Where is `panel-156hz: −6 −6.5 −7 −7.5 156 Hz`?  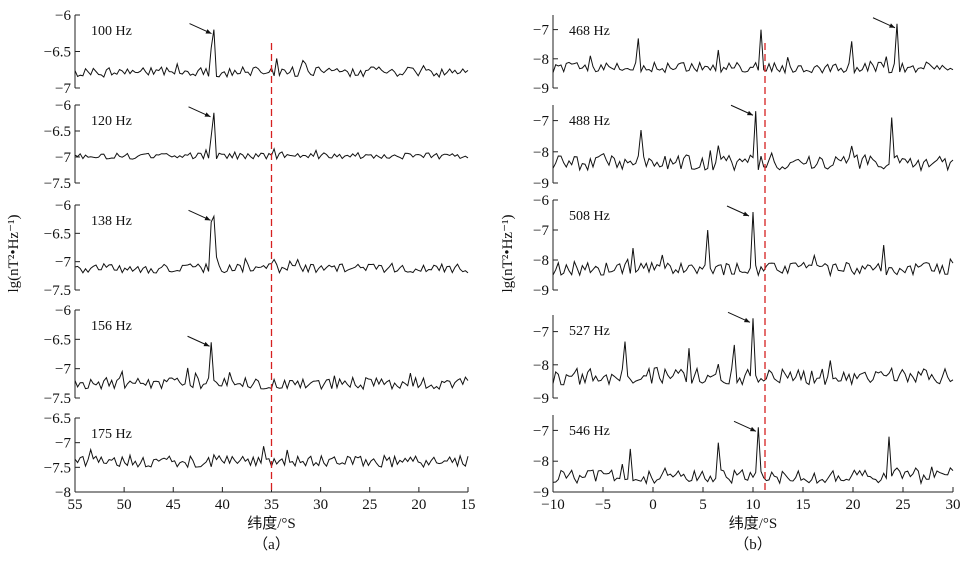
panel-156hz: −6 −6.5 −7 −7.5 156 Hz is located at coordinates (256, 355).